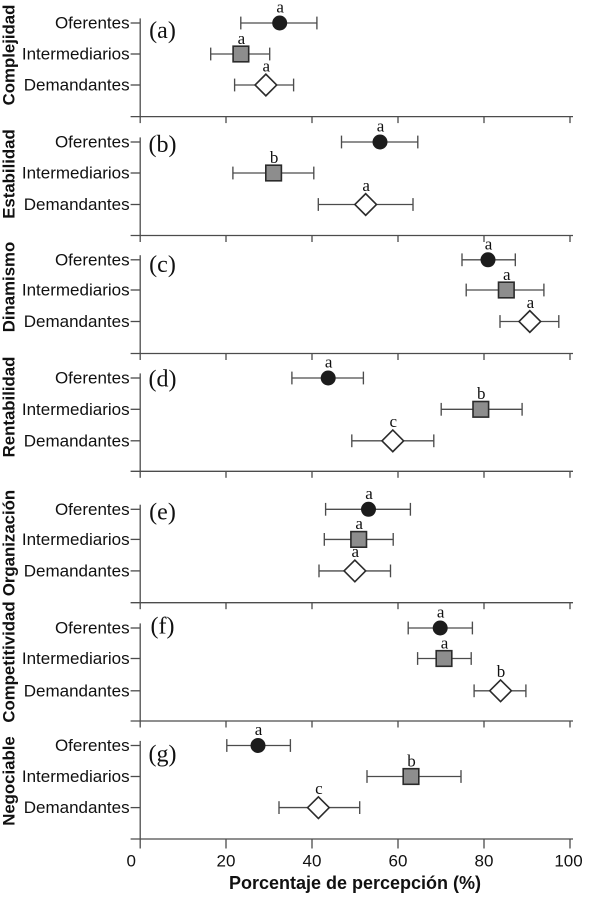  Describe the element at coordinates (9, 543) in the screenshot. I see `svg-text: Organización` at that location.